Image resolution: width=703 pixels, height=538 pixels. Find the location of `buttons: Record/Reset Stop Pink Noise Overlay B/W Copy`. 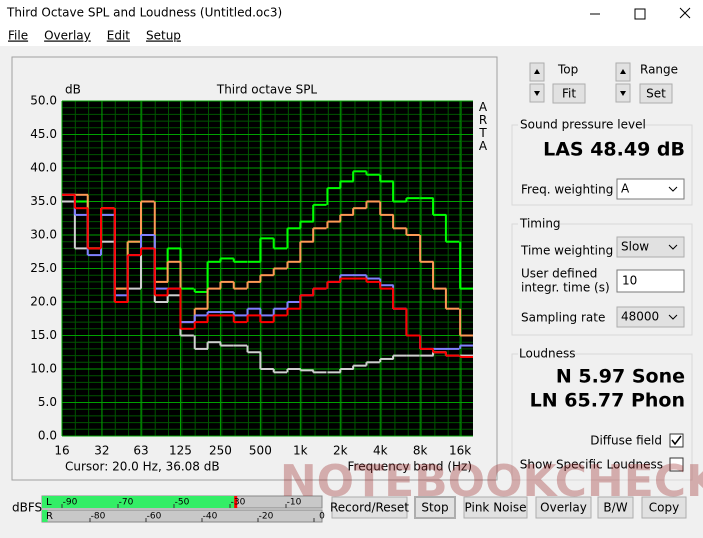

buttons: Record/Reset Stop Pink Noise Overlay B/W Copy is located at coordinates (508, 507).